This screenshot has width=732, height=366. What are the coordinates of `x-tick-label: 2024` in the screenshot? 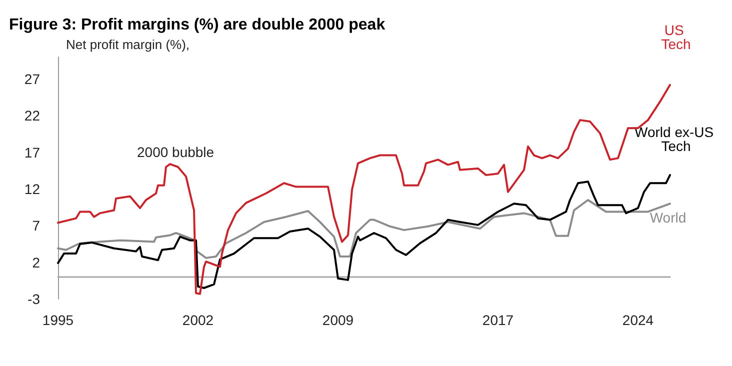 It's located at (638, 320).